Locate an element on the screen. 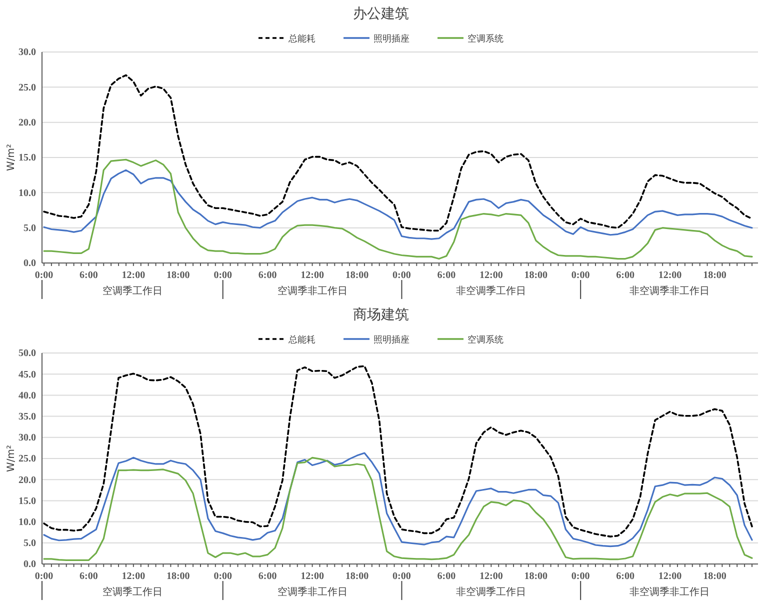 The height and width of the screenshot is (602, 762). chart-title: 商场建筑 is located at coordinates (381, 315).